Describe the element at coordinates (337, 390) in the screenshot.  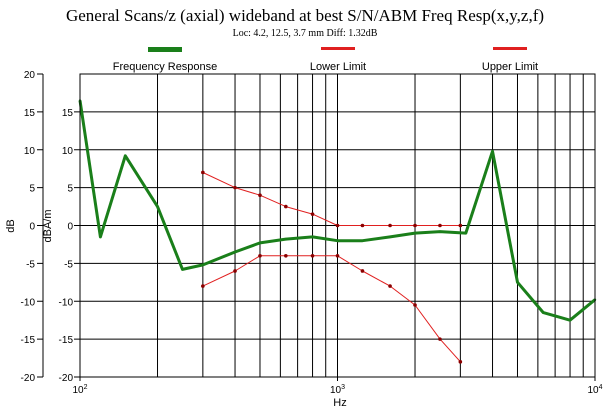
I see `x-tick-label: 10³` at that location.